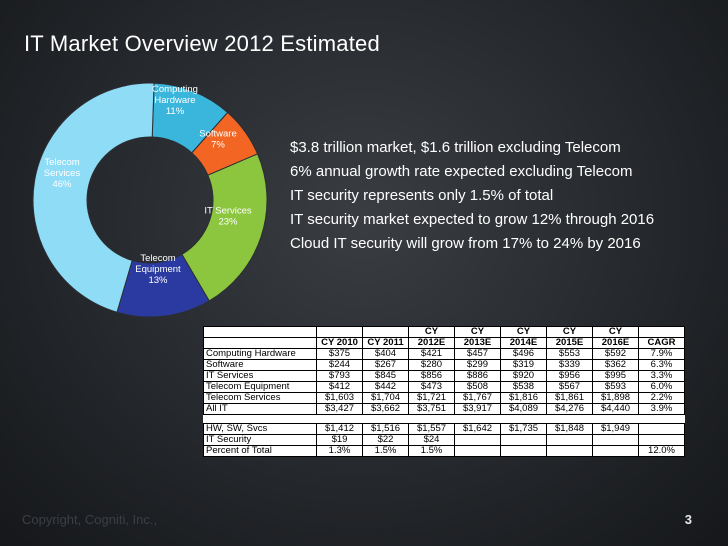 This screenshot has width=728, height=546. I want to click on table-cell: IT Security, so click(260, 440).